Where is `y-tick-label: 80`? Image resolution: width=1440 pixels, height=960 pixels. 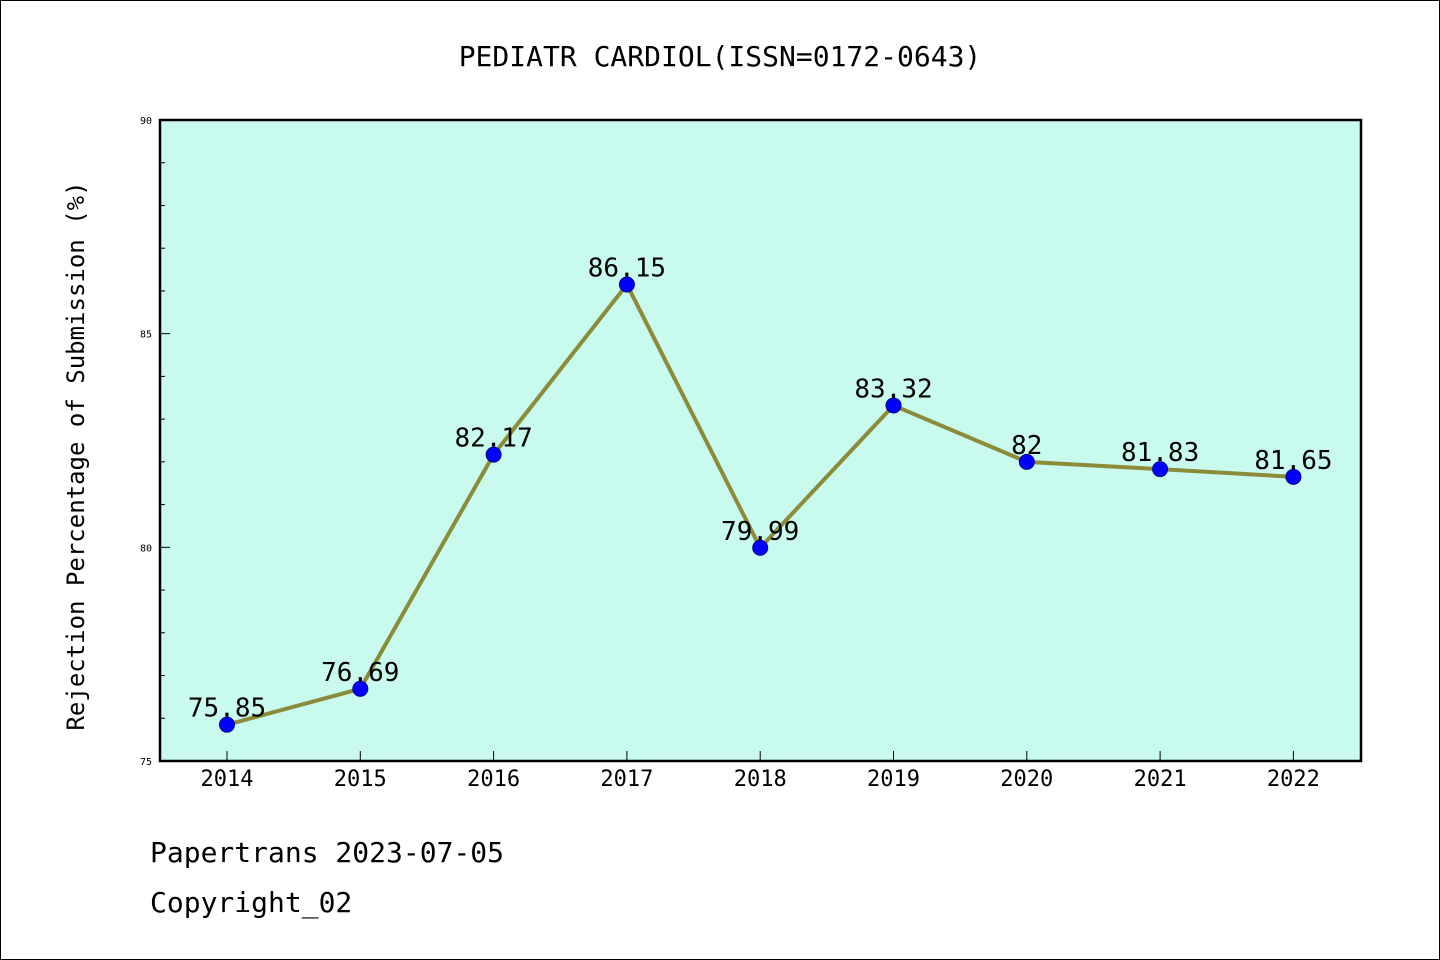 y-tick-label: 80 is located at coordinates (146, 548).